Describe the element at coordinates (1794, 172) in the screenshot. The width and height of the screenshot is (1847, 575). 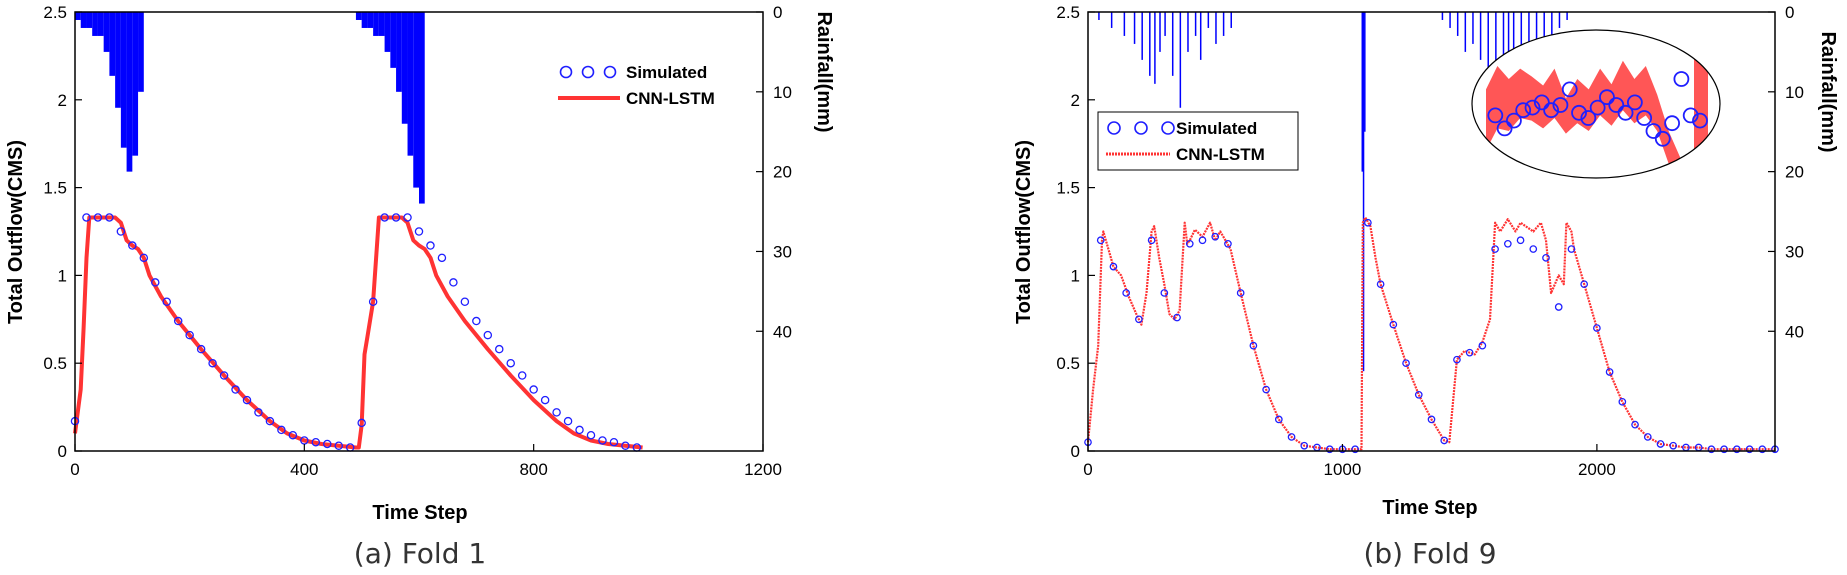
I see `y2-tick-label: 20` at that location.